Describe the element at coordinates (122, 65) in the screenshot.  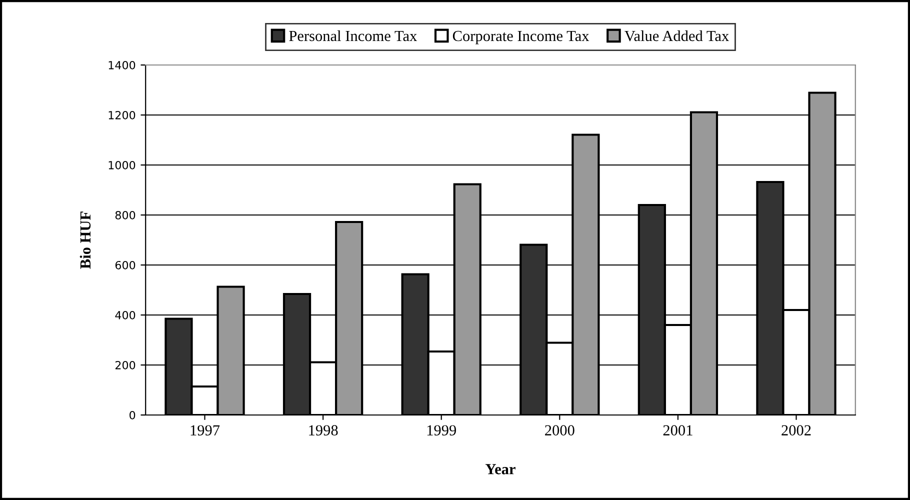
I see `y-tick-label: 1400` at that location.